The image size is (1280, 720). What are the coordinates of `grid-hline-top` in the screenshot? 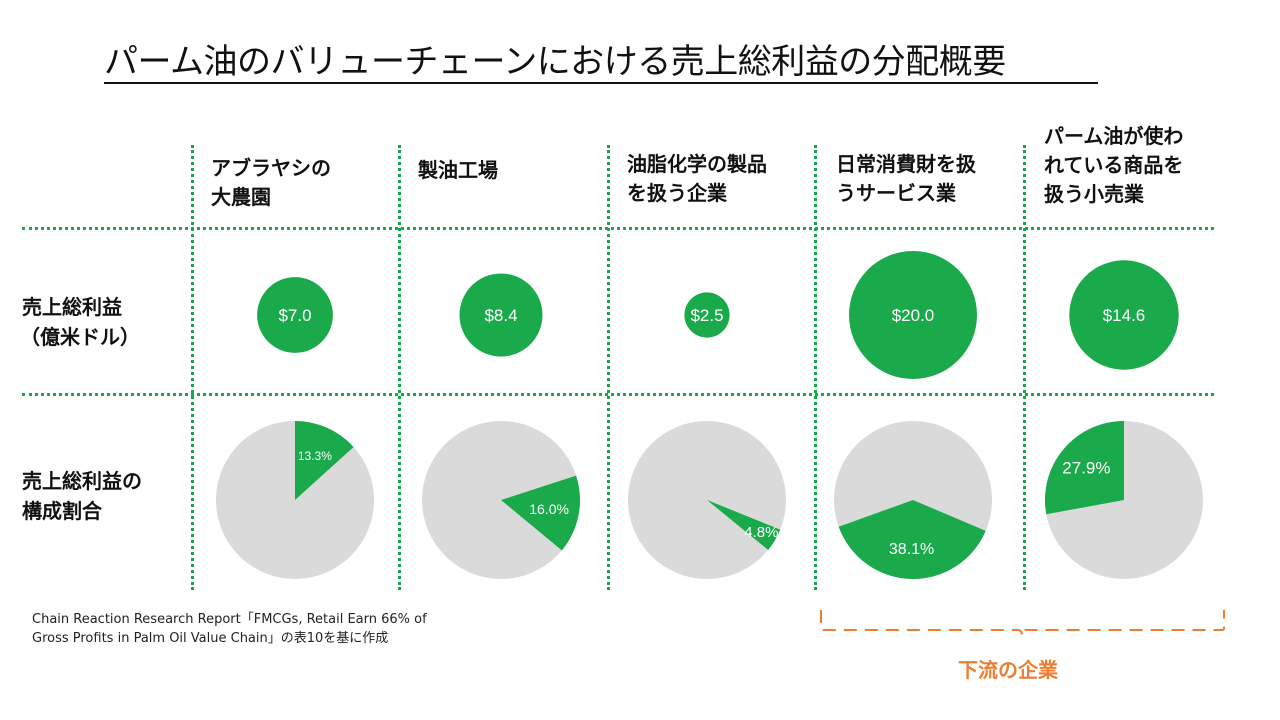 It's located at (618, 228).